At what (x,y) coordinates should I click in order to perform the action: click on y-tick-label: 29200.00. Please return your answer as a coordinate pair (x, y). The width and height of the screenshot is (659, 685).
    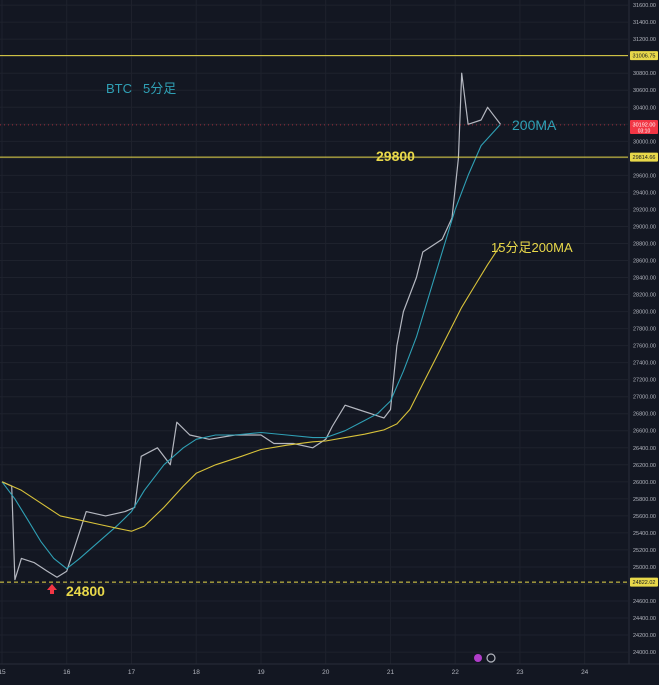
    Looking at the image, I should click on (644, 210).